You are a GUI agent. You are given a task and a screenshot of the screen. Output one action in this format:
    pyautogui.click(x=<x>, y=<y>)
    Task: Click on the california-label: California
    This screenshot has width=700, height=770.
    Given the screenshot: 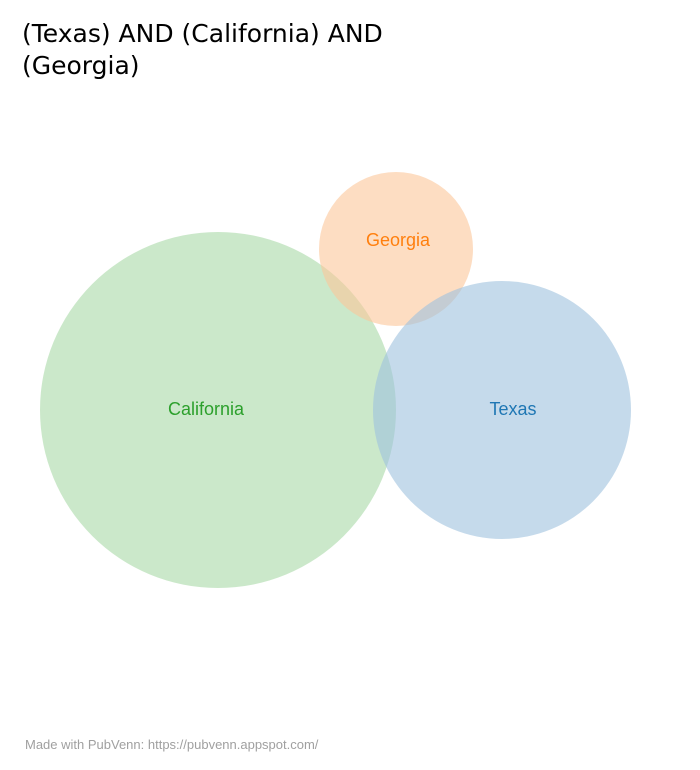 What is the action you would take?
    pyautogui.click(x=206, y=409)
    